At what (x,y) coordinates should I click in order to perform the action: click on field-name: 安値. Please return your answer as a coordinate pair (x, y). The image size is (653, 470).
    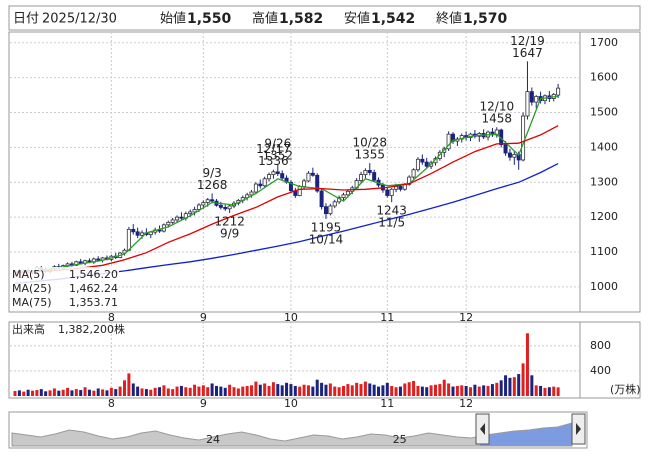
    Looking at the image, I should click on (357, 19).